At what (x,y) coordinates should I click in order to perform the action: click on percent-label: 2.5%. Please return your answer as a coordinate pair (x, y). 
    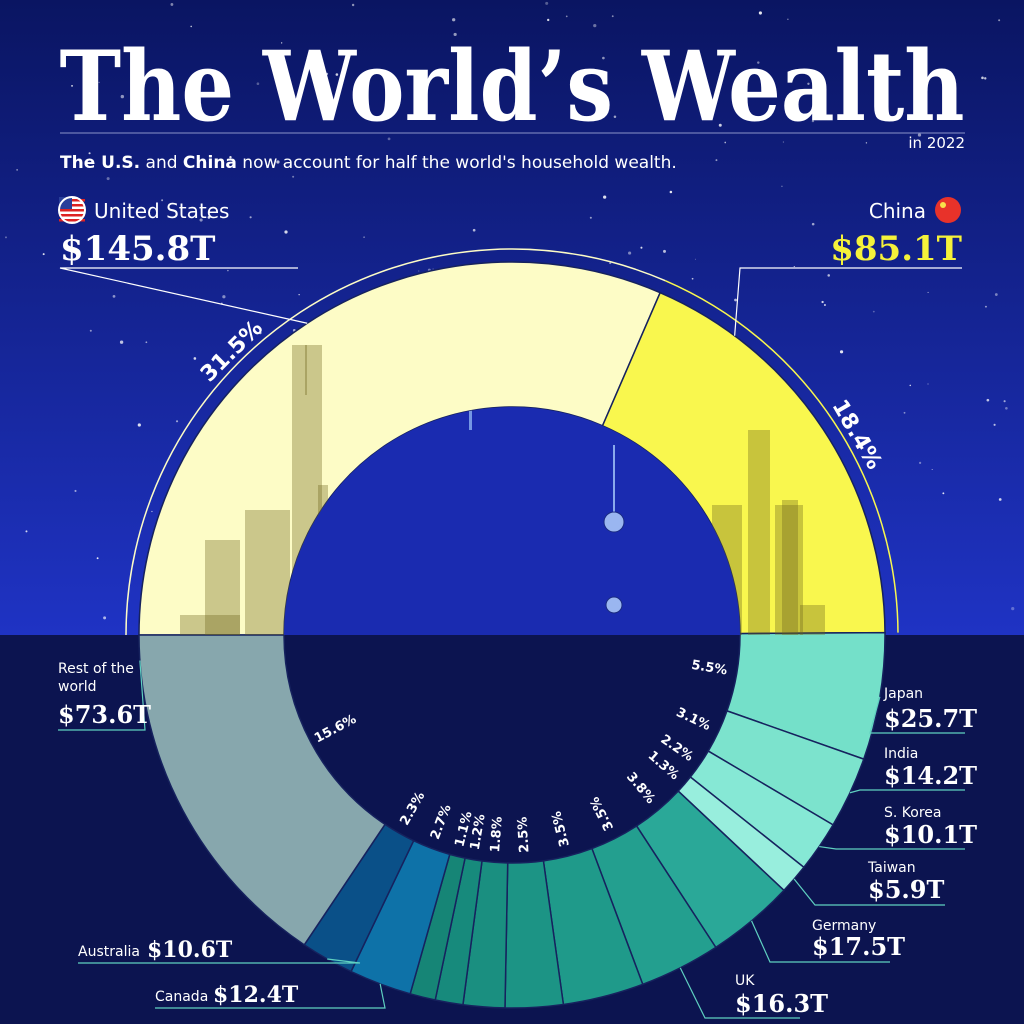
    Looking at the image, I should click on (523, 834).